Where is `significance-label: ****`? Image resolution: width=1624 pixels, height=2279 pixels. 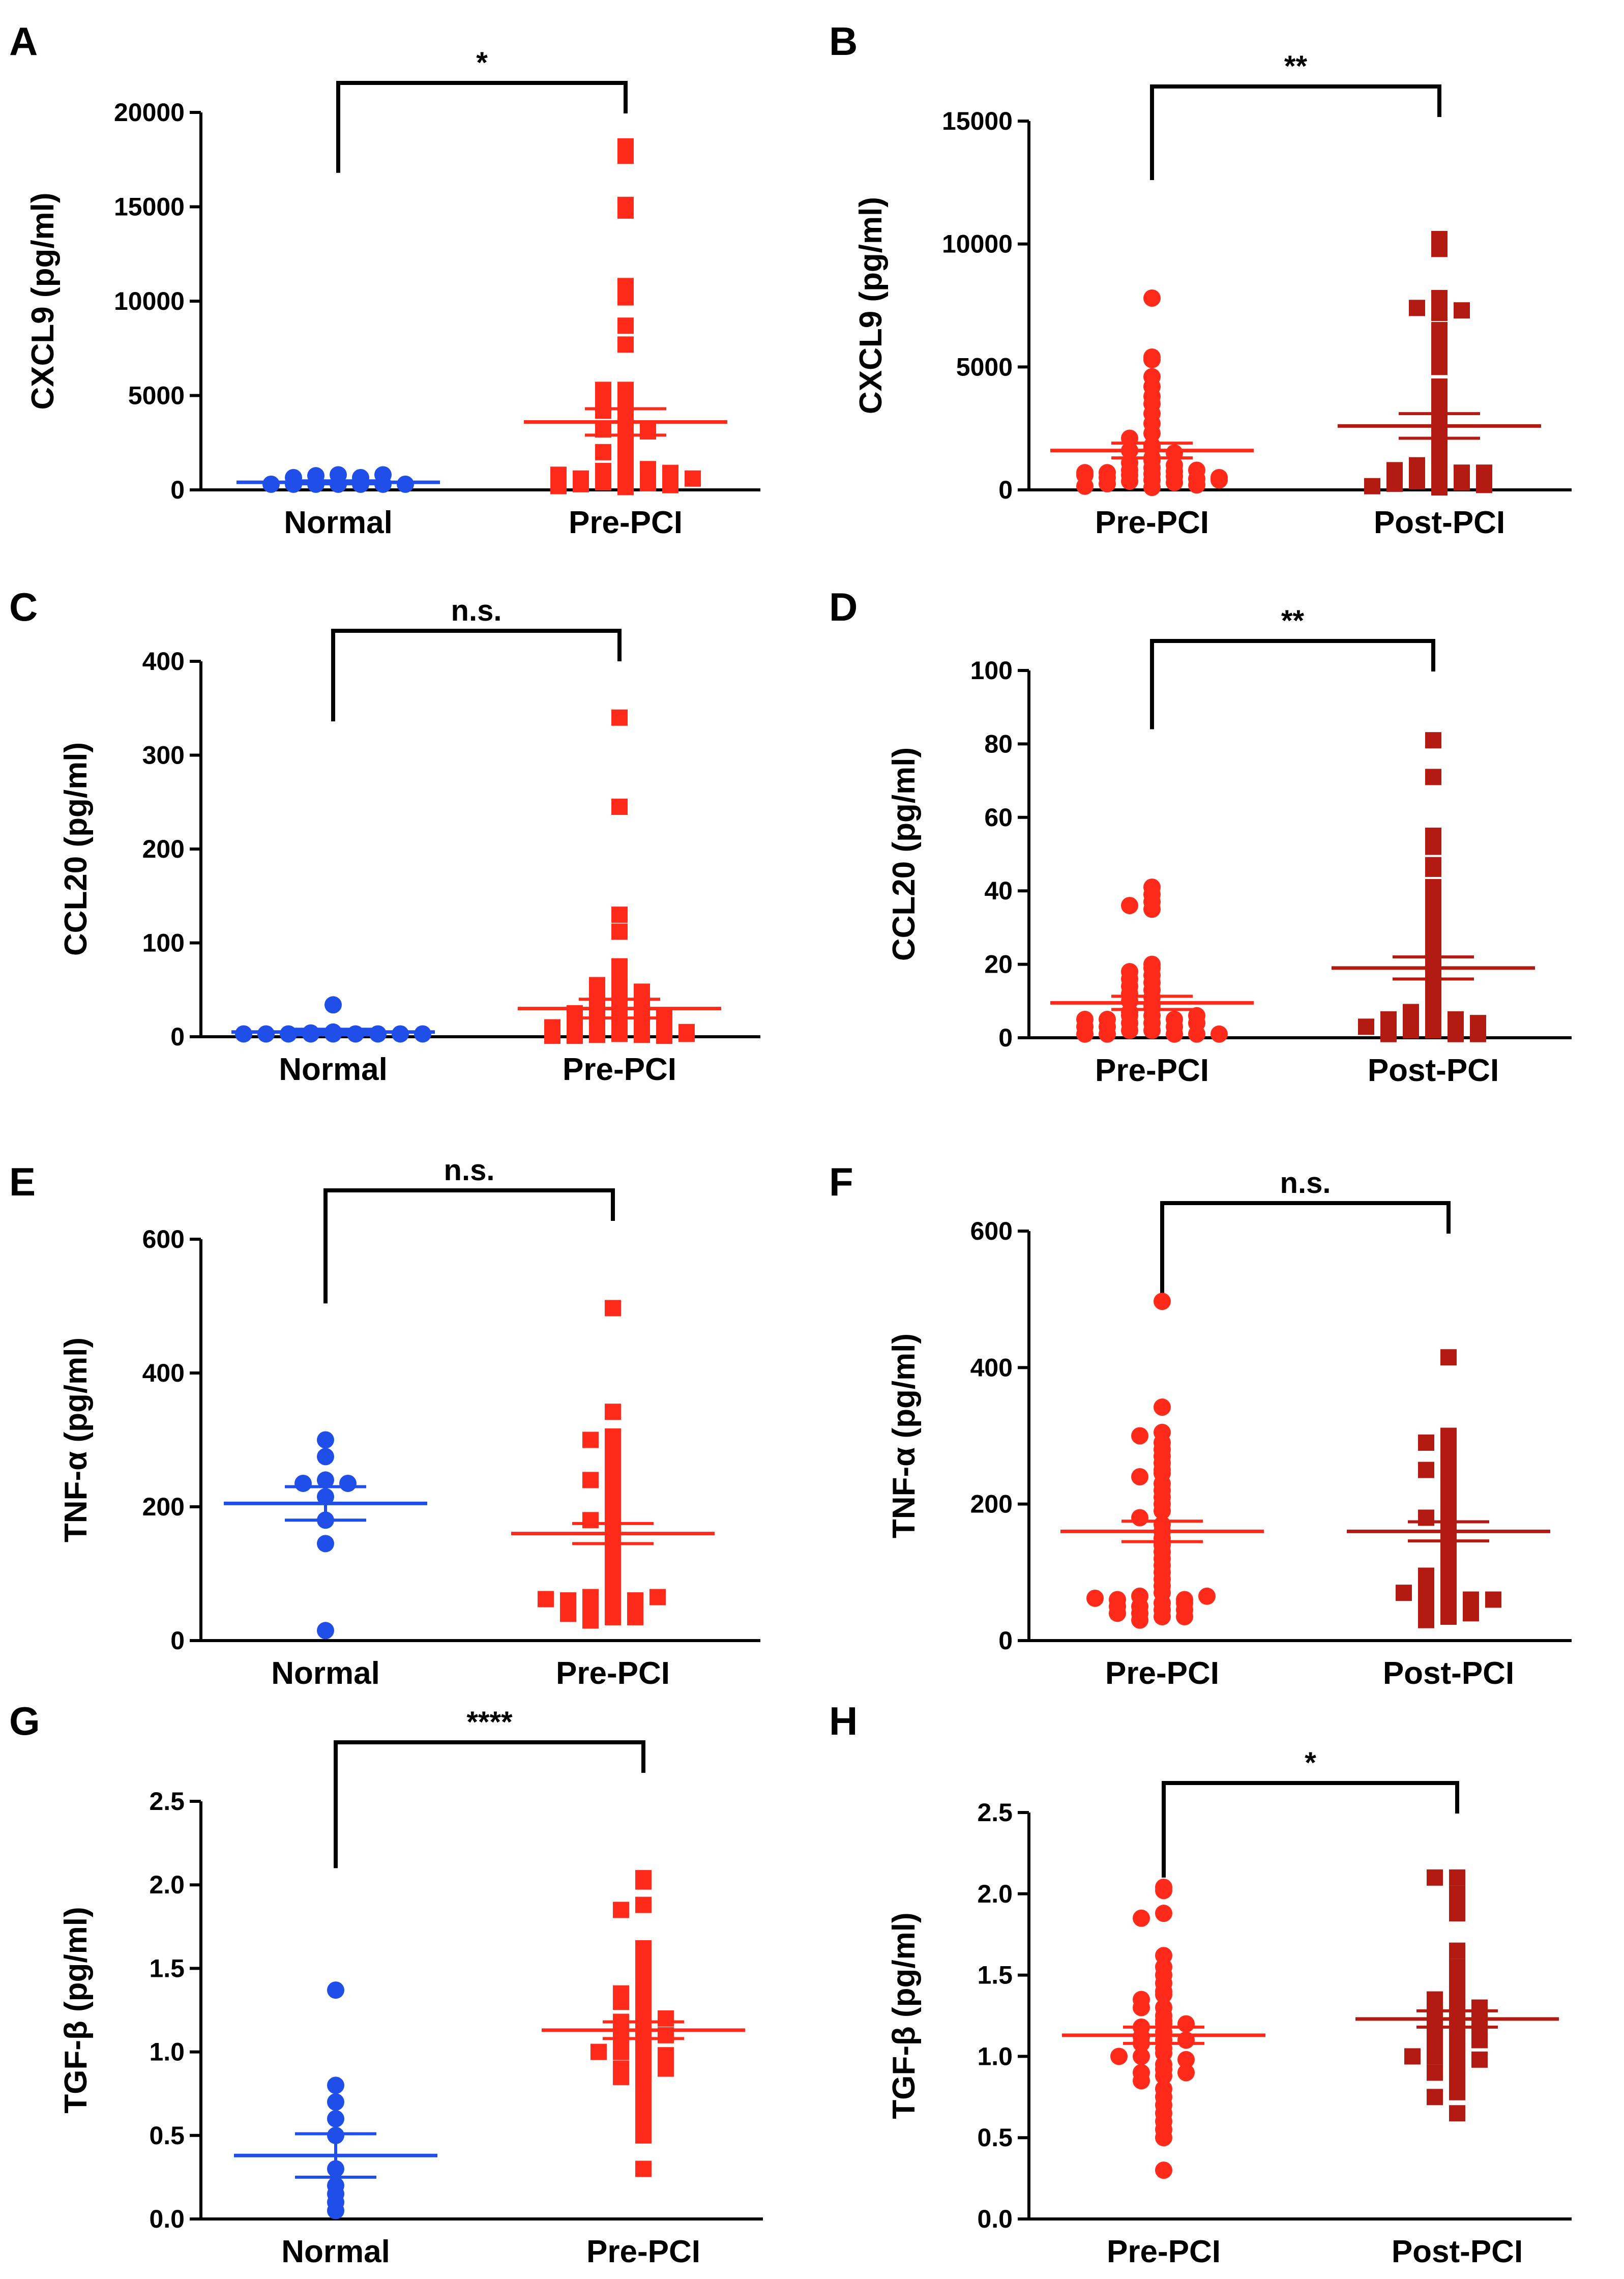
significance-label: **** is located at coordinates (489, 1722).